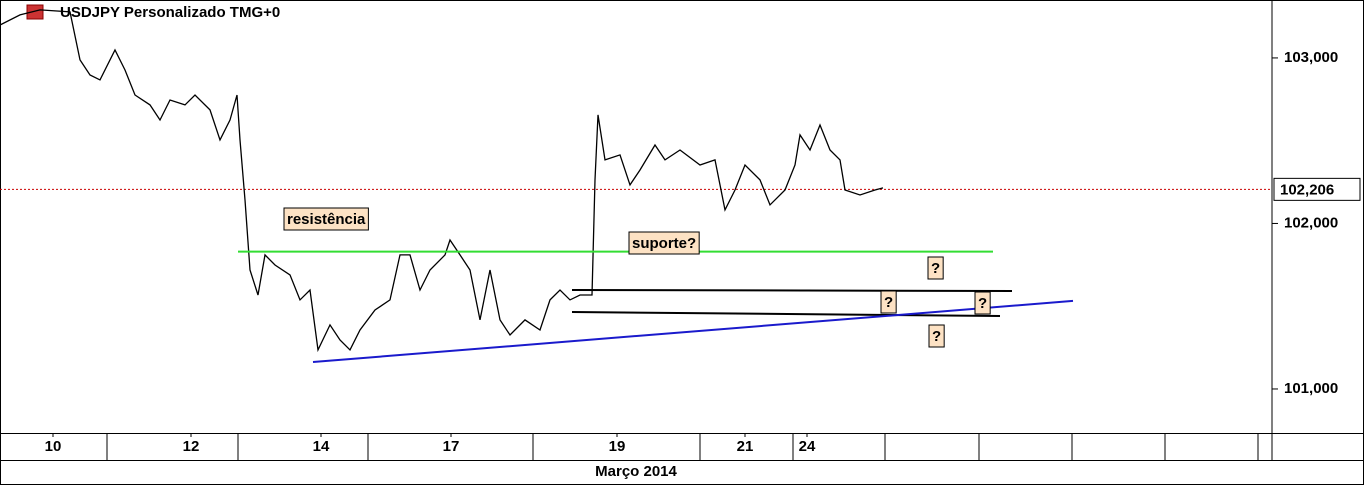 The width and height of the screenshot is (1364, 485). Describe the element at coordinates (807, 446) in the screenshot. I see `x-tick-label: 24` at that location.